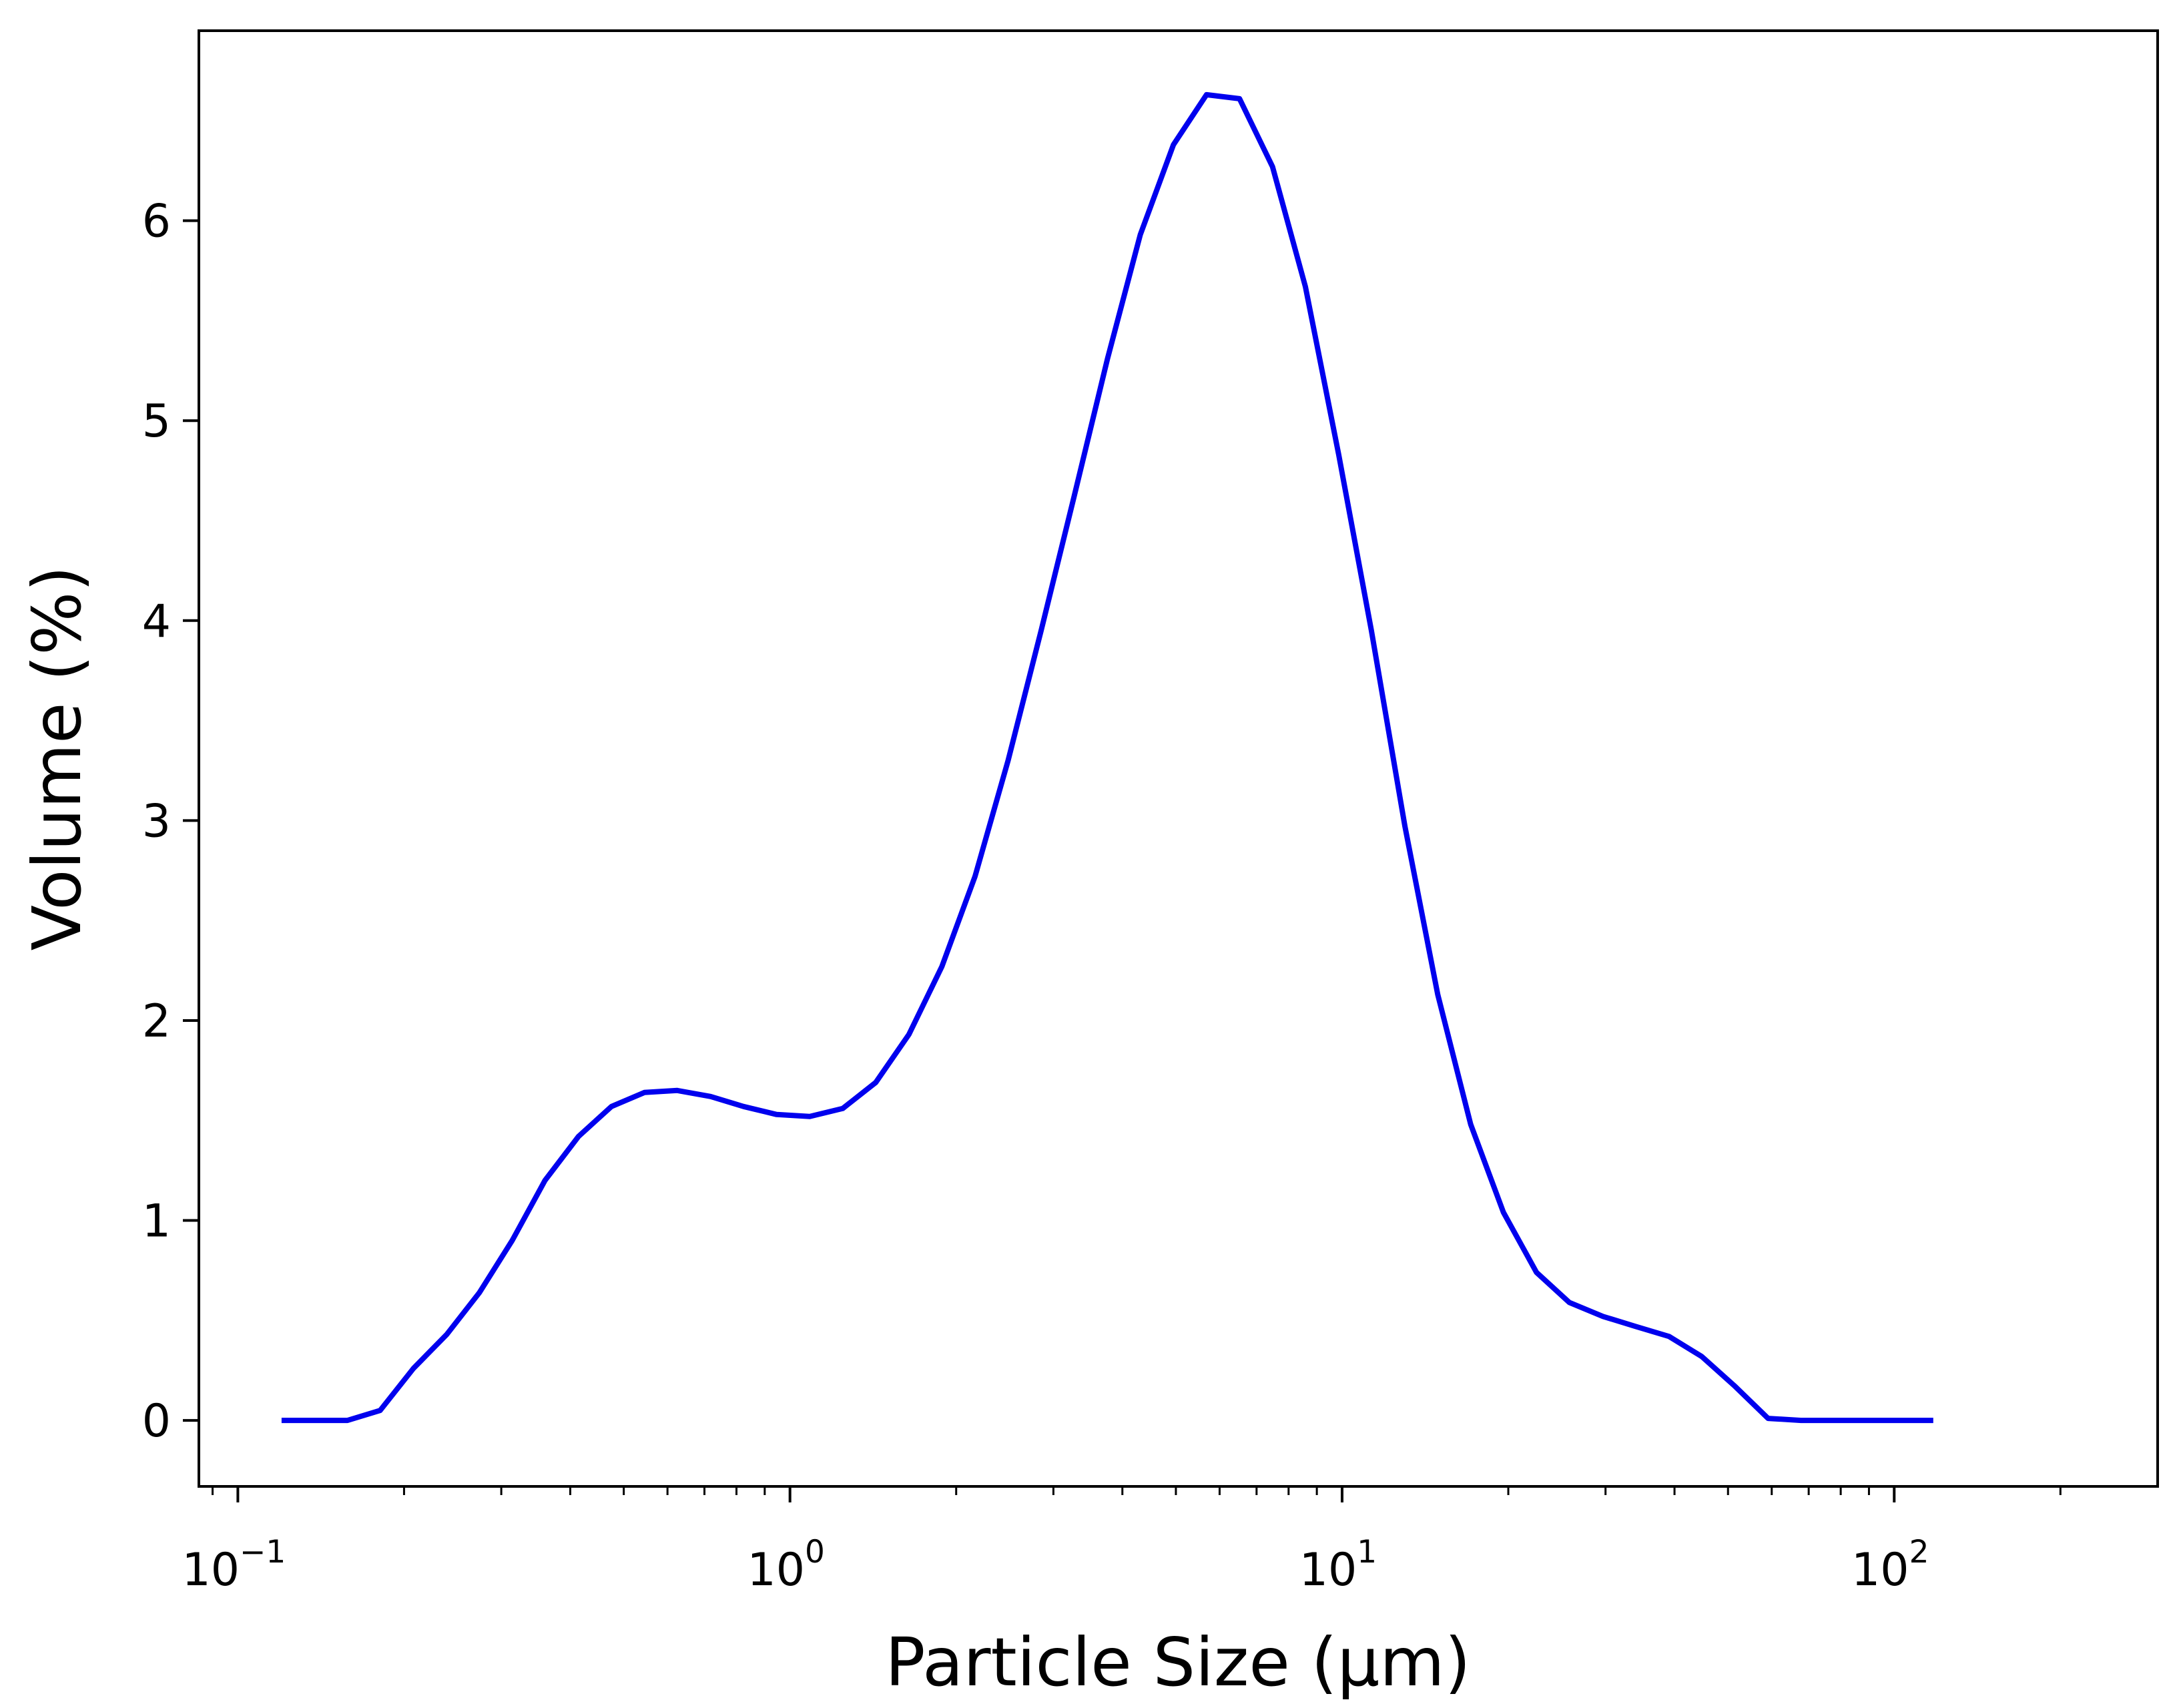 The height and width of the screenshot is (1708, 2177). What do you see at coordinates (1890, 1566) in the screenshot?
I see `x-tick-label: 10²` at bounding box center [1890, 1566].